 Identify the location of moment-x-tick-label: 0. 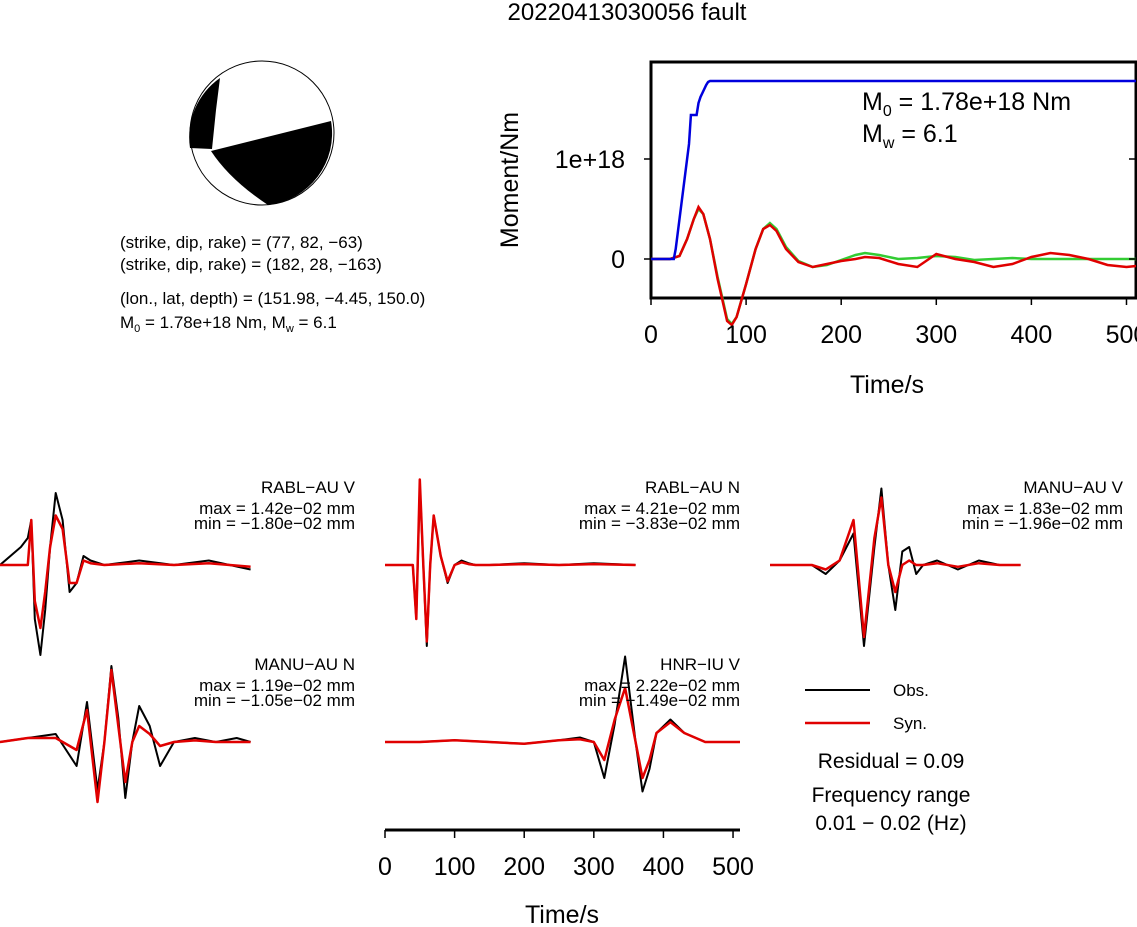
(651, 335).